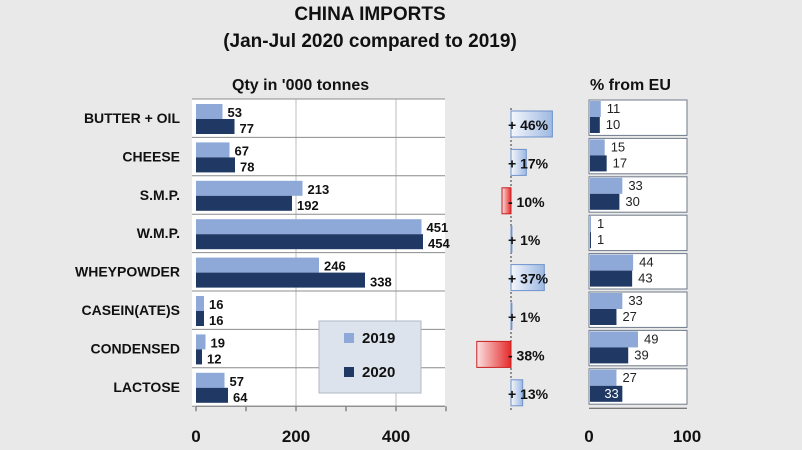 This screenshot has height=450, width=802. Describe the element at coordinates (630, 85) in the screenshot. I see `right-panel-title: % from EU` at that location.